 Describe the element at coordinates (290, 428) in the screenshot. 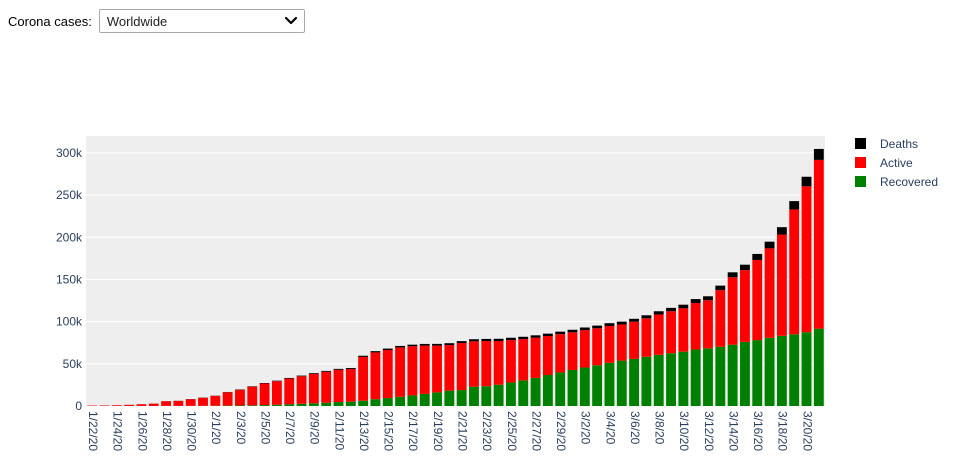

I see `x-tick-label: 2/7/20` at that location.